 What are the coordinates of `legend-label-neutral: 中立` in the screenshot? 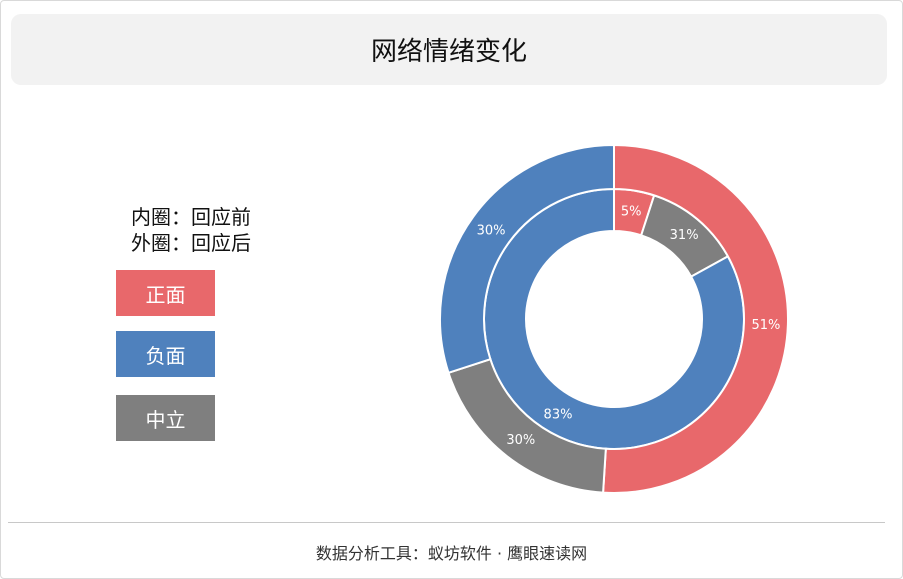 It's located at (165, 419).